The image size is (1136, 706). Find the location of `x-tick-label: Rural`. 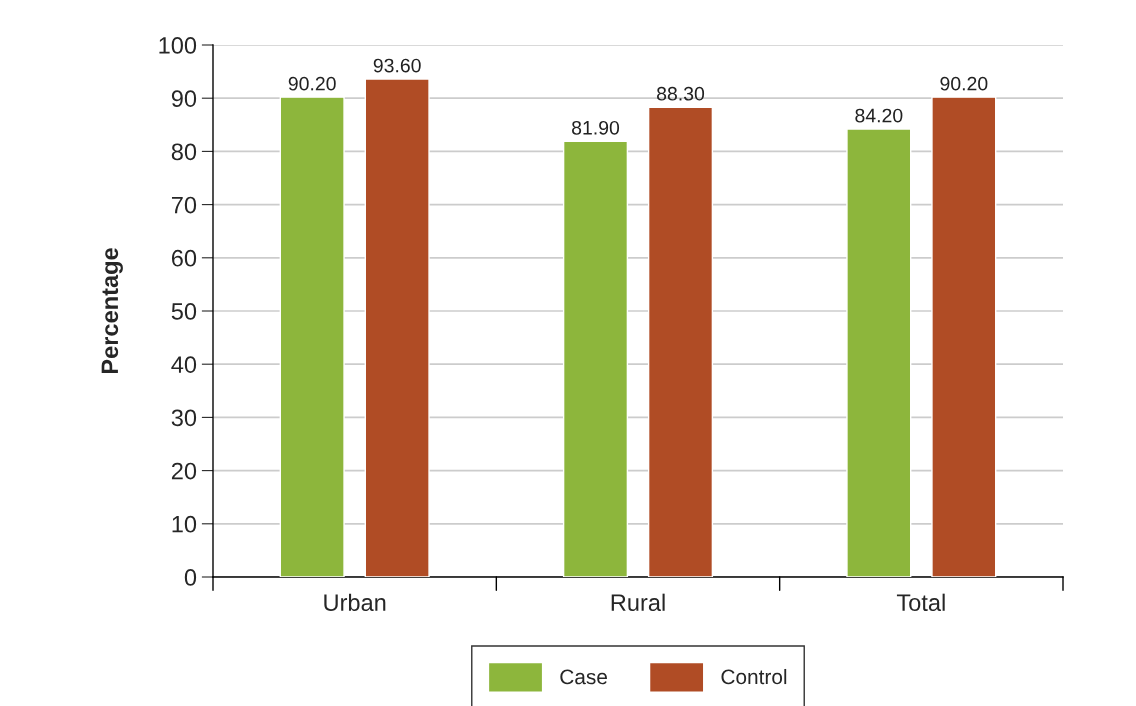

x-tick-label: Rural is located at coordinates (638, 602).